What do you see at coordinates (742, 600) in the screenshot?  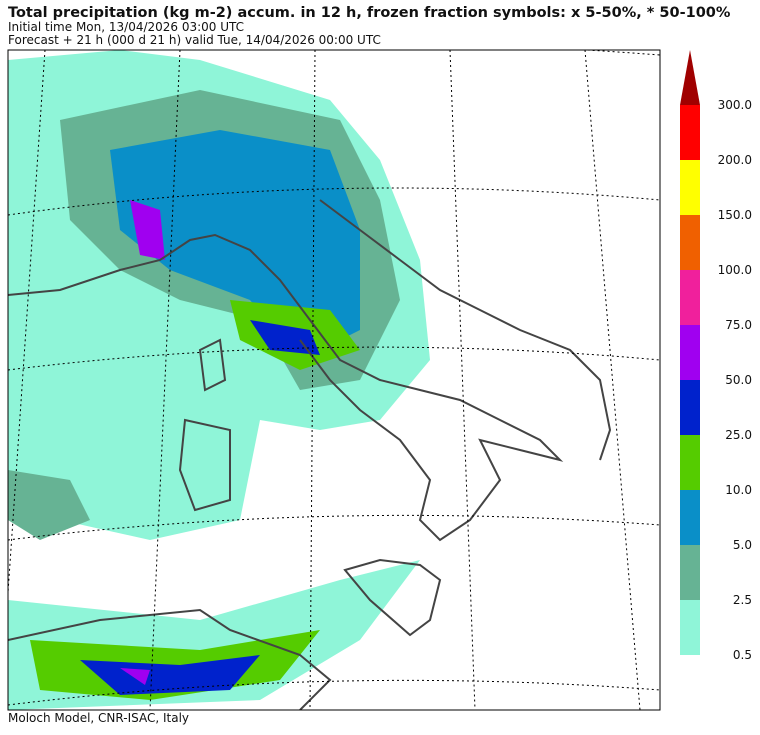 I see `colorbar-label: 2.5` at bounding box center [742, 600].